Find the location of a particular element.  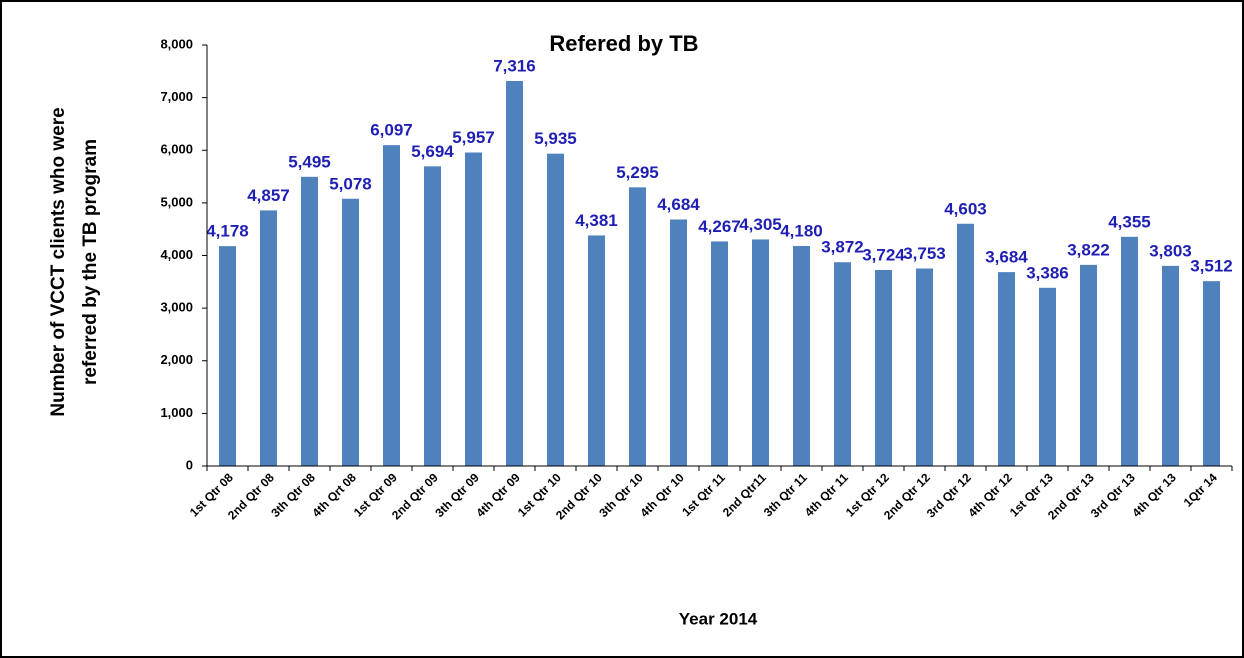

data-label: 3,512 is located at coordinates (1211, 266).